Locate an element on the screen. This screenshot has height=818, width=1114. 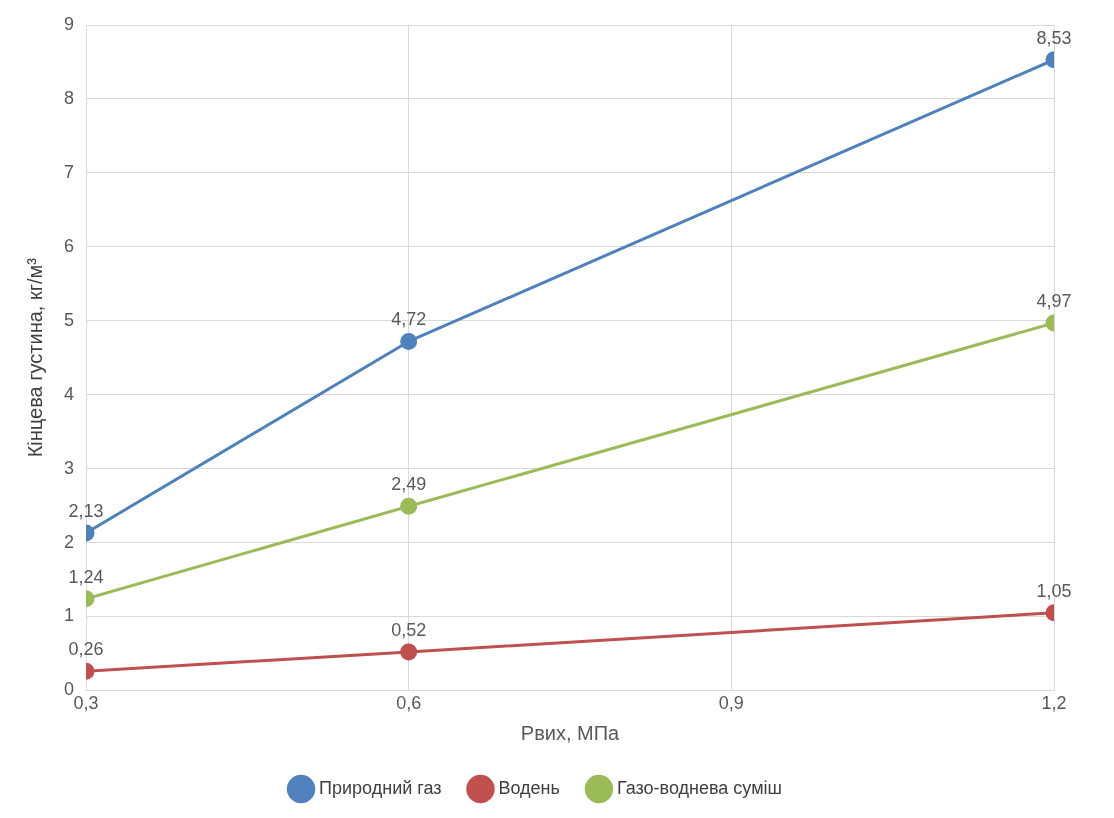
x-axis-title: Рвих, МПа is located at coordinates (570, 732).